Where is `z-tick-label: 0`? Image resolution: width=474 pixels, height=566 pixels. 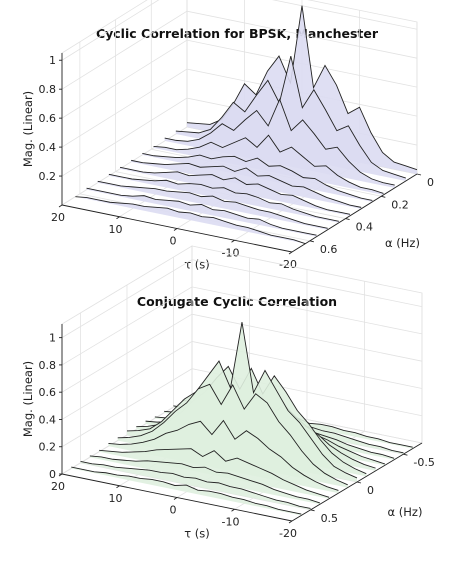 z-tick-label: 0 is located at coordinates (52, 474).